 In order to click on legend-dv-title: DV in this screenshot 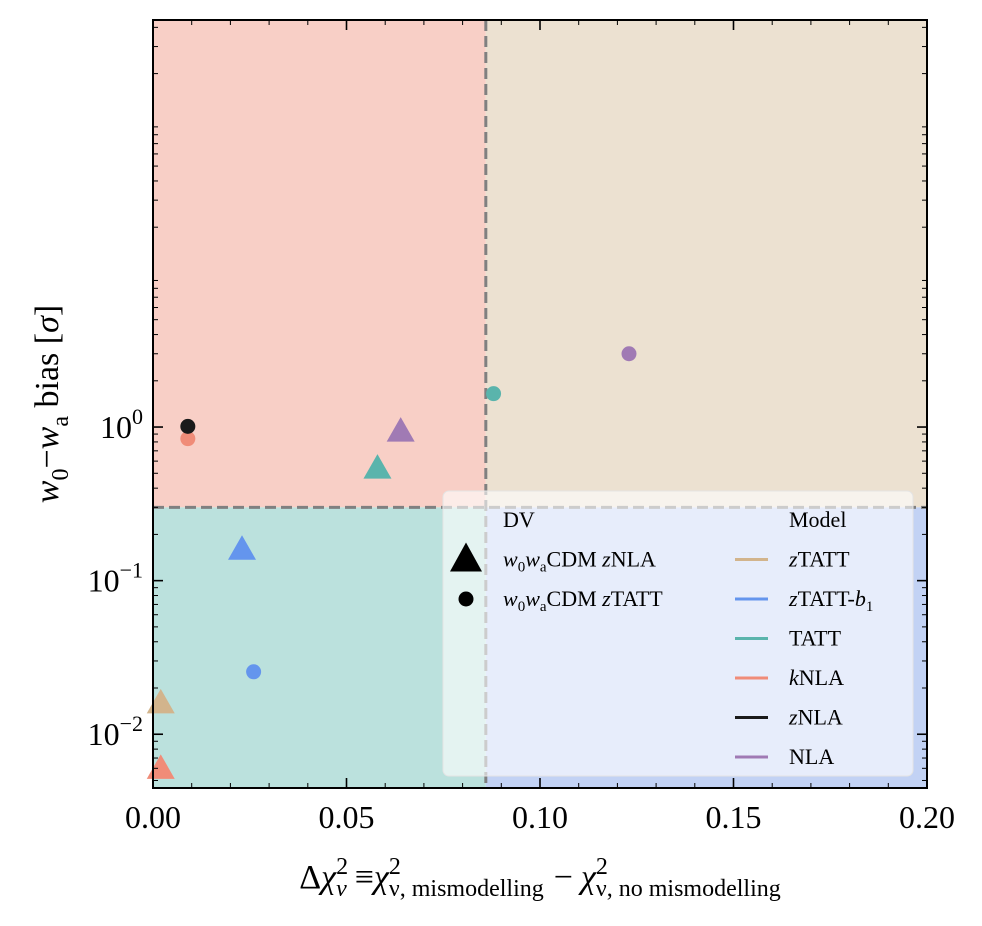, I will do `click(519, 519)`.